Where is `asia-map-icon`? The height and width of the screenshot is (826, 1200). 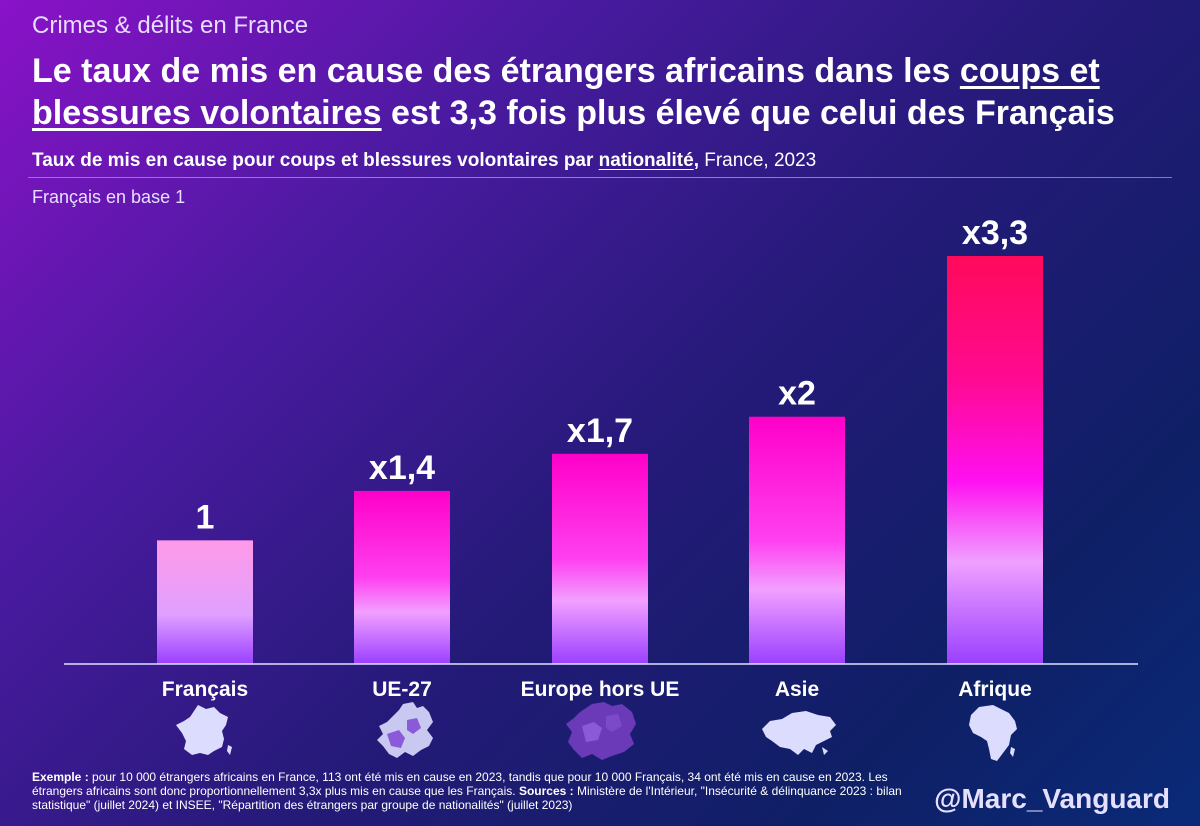
asia-map-icon is located at coordinates (799, 733).